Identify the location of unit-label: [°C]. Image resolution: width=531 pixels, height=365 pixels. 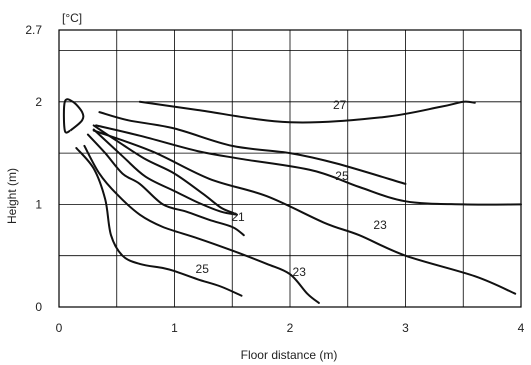
(72, 18).